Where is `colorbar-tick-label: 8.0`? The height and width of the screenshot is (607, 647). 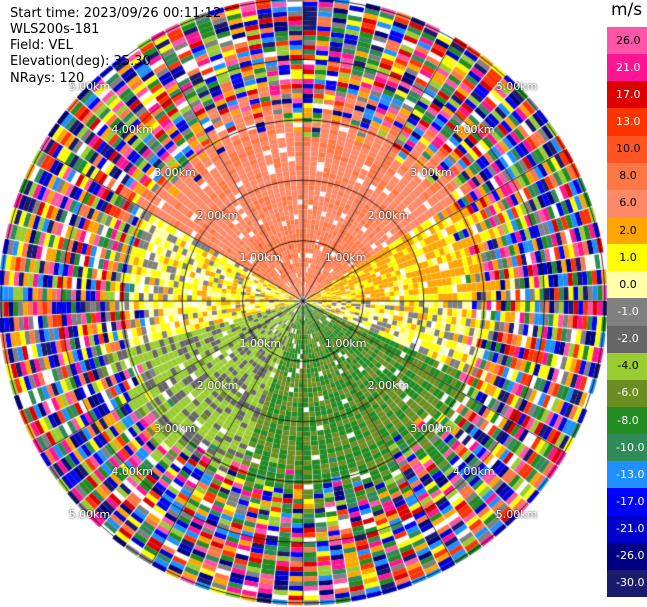 colorbar-tick-label: 8.0 is located at coordinates (628, 176).